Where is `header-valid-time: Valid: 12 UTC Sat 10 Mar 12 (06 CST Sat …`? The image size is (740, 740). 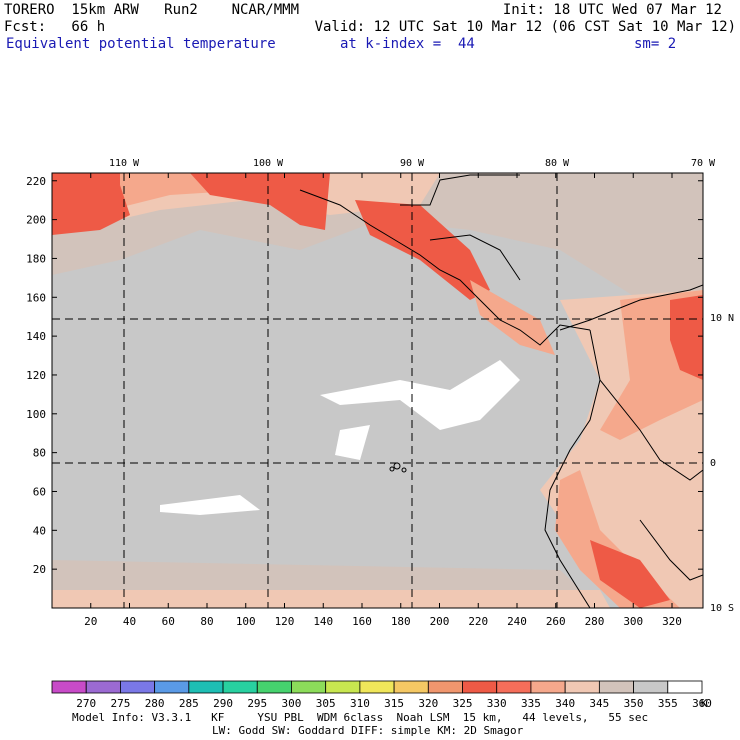
header-valid-time: Valid: 12 UTC Sat 10 Mar 12 (06 CST Sat … is located at coordinates (525, 27).